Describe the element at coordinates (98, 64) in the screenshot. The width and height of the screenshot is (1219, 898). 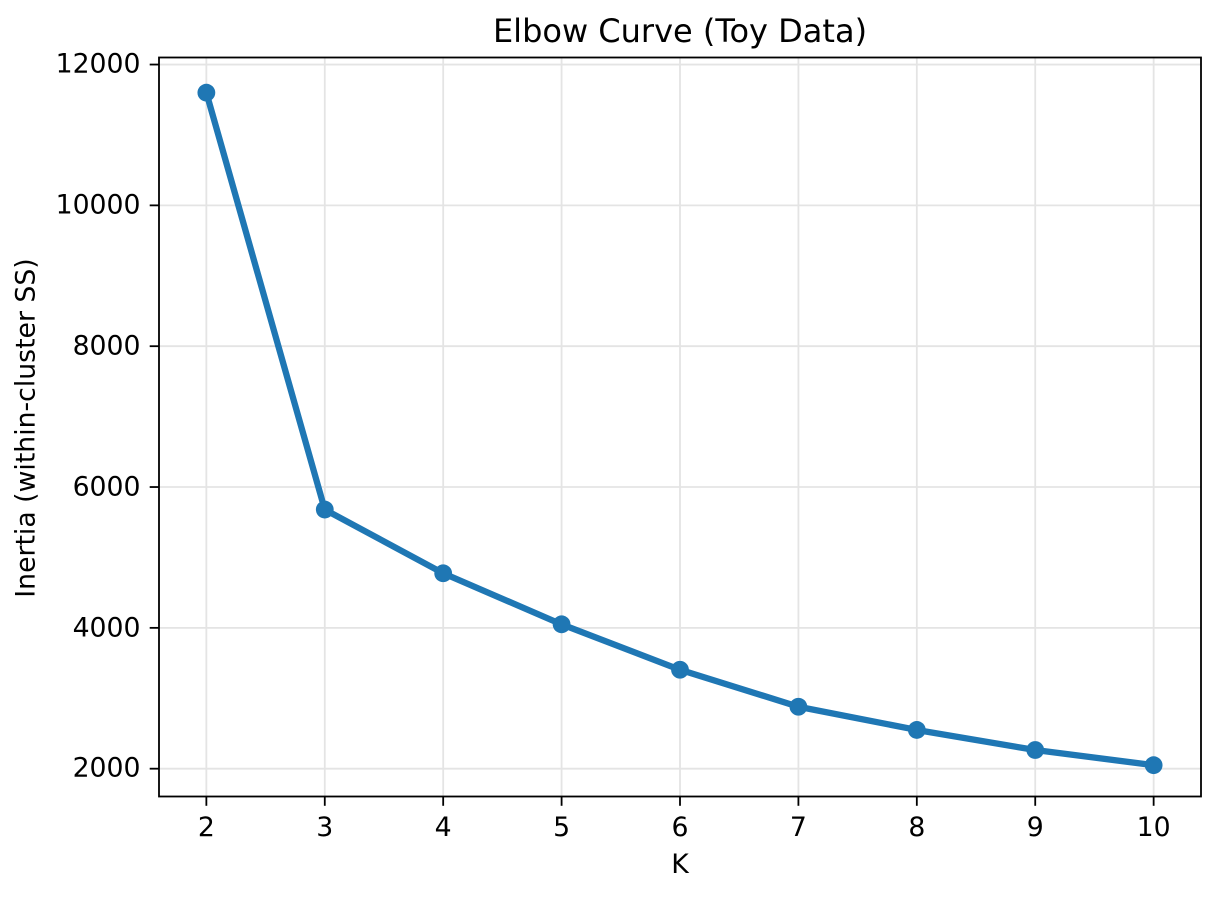
I see `y-tick-label-12000: 12000` at that location.